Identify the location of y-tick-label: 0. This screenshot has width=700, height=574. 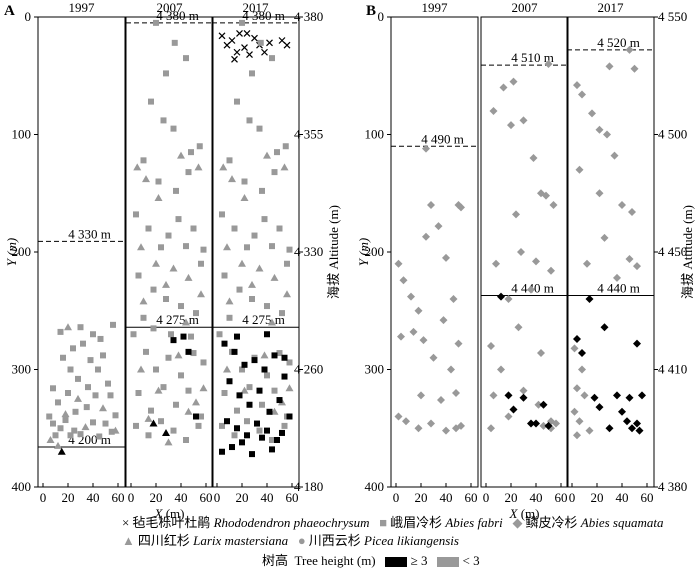
(381, 16).